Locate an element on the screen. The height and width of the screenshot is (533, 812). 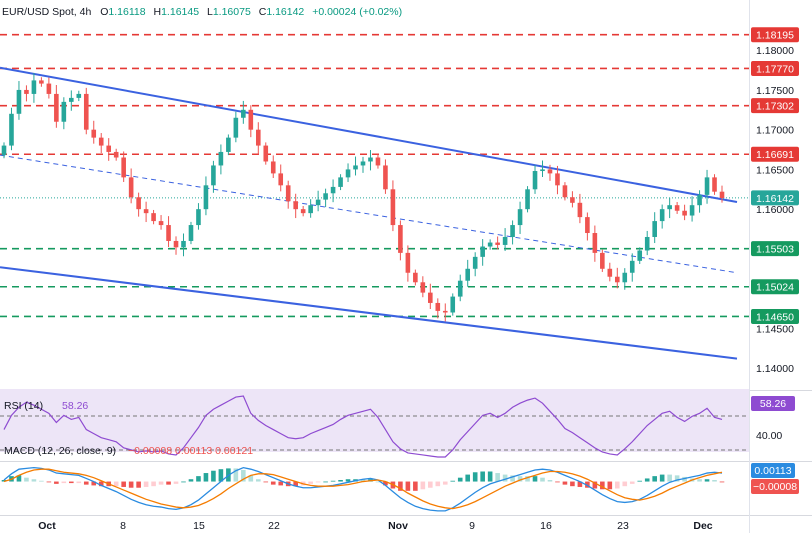
y-tick-label: 1.17000 is located at coordinates (775, 131).